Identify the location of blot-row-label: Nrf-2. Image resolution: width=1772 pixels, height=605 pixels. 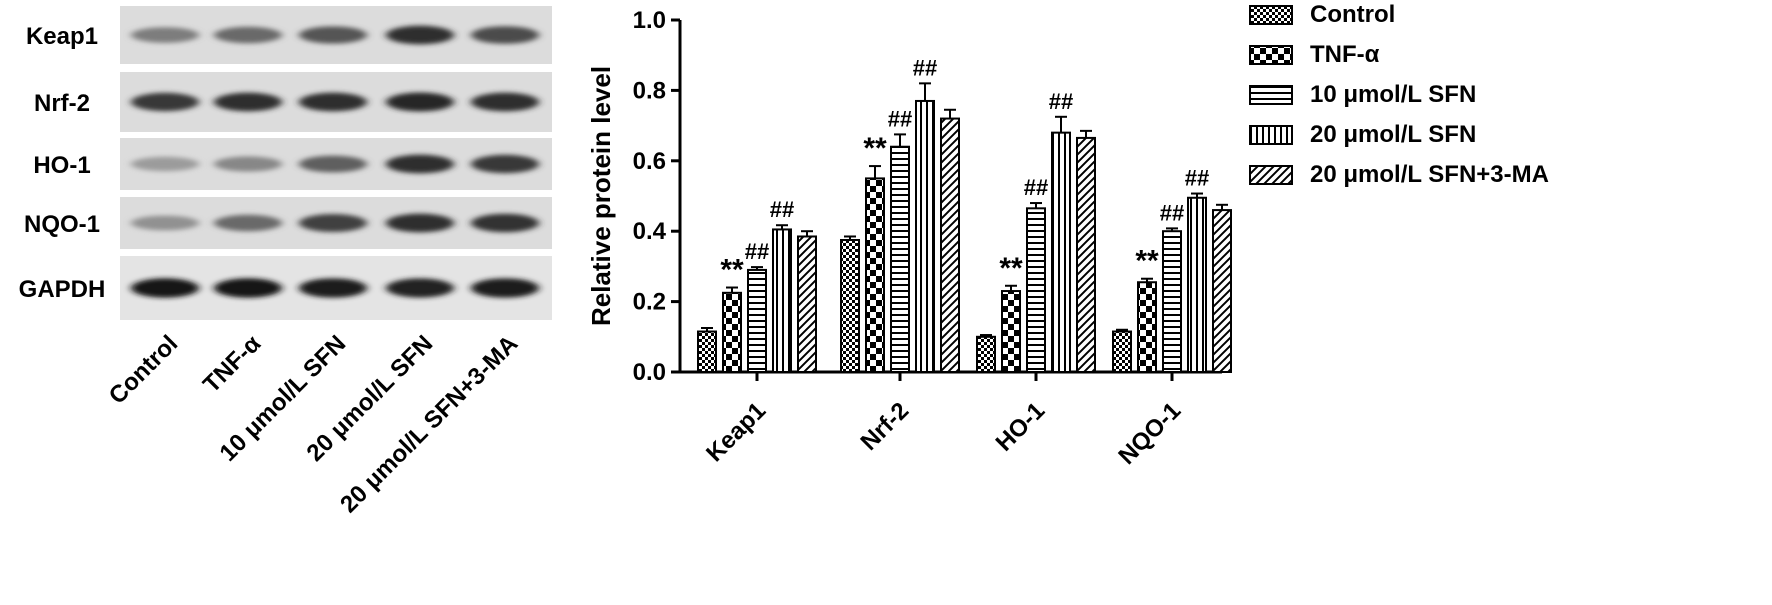
(62, 103).